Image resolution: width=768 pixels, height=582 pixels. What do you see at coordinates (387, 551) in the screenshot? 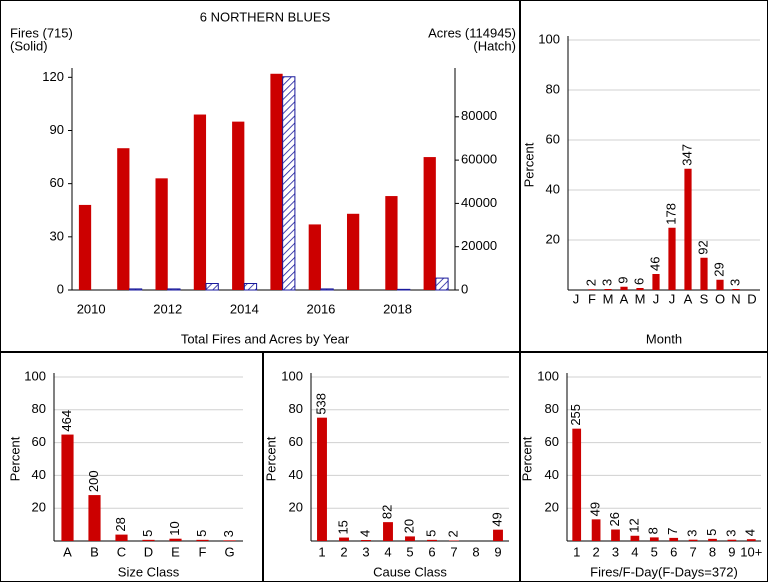
I see `x-tick-label: 4` at bounding box center [387, 551].